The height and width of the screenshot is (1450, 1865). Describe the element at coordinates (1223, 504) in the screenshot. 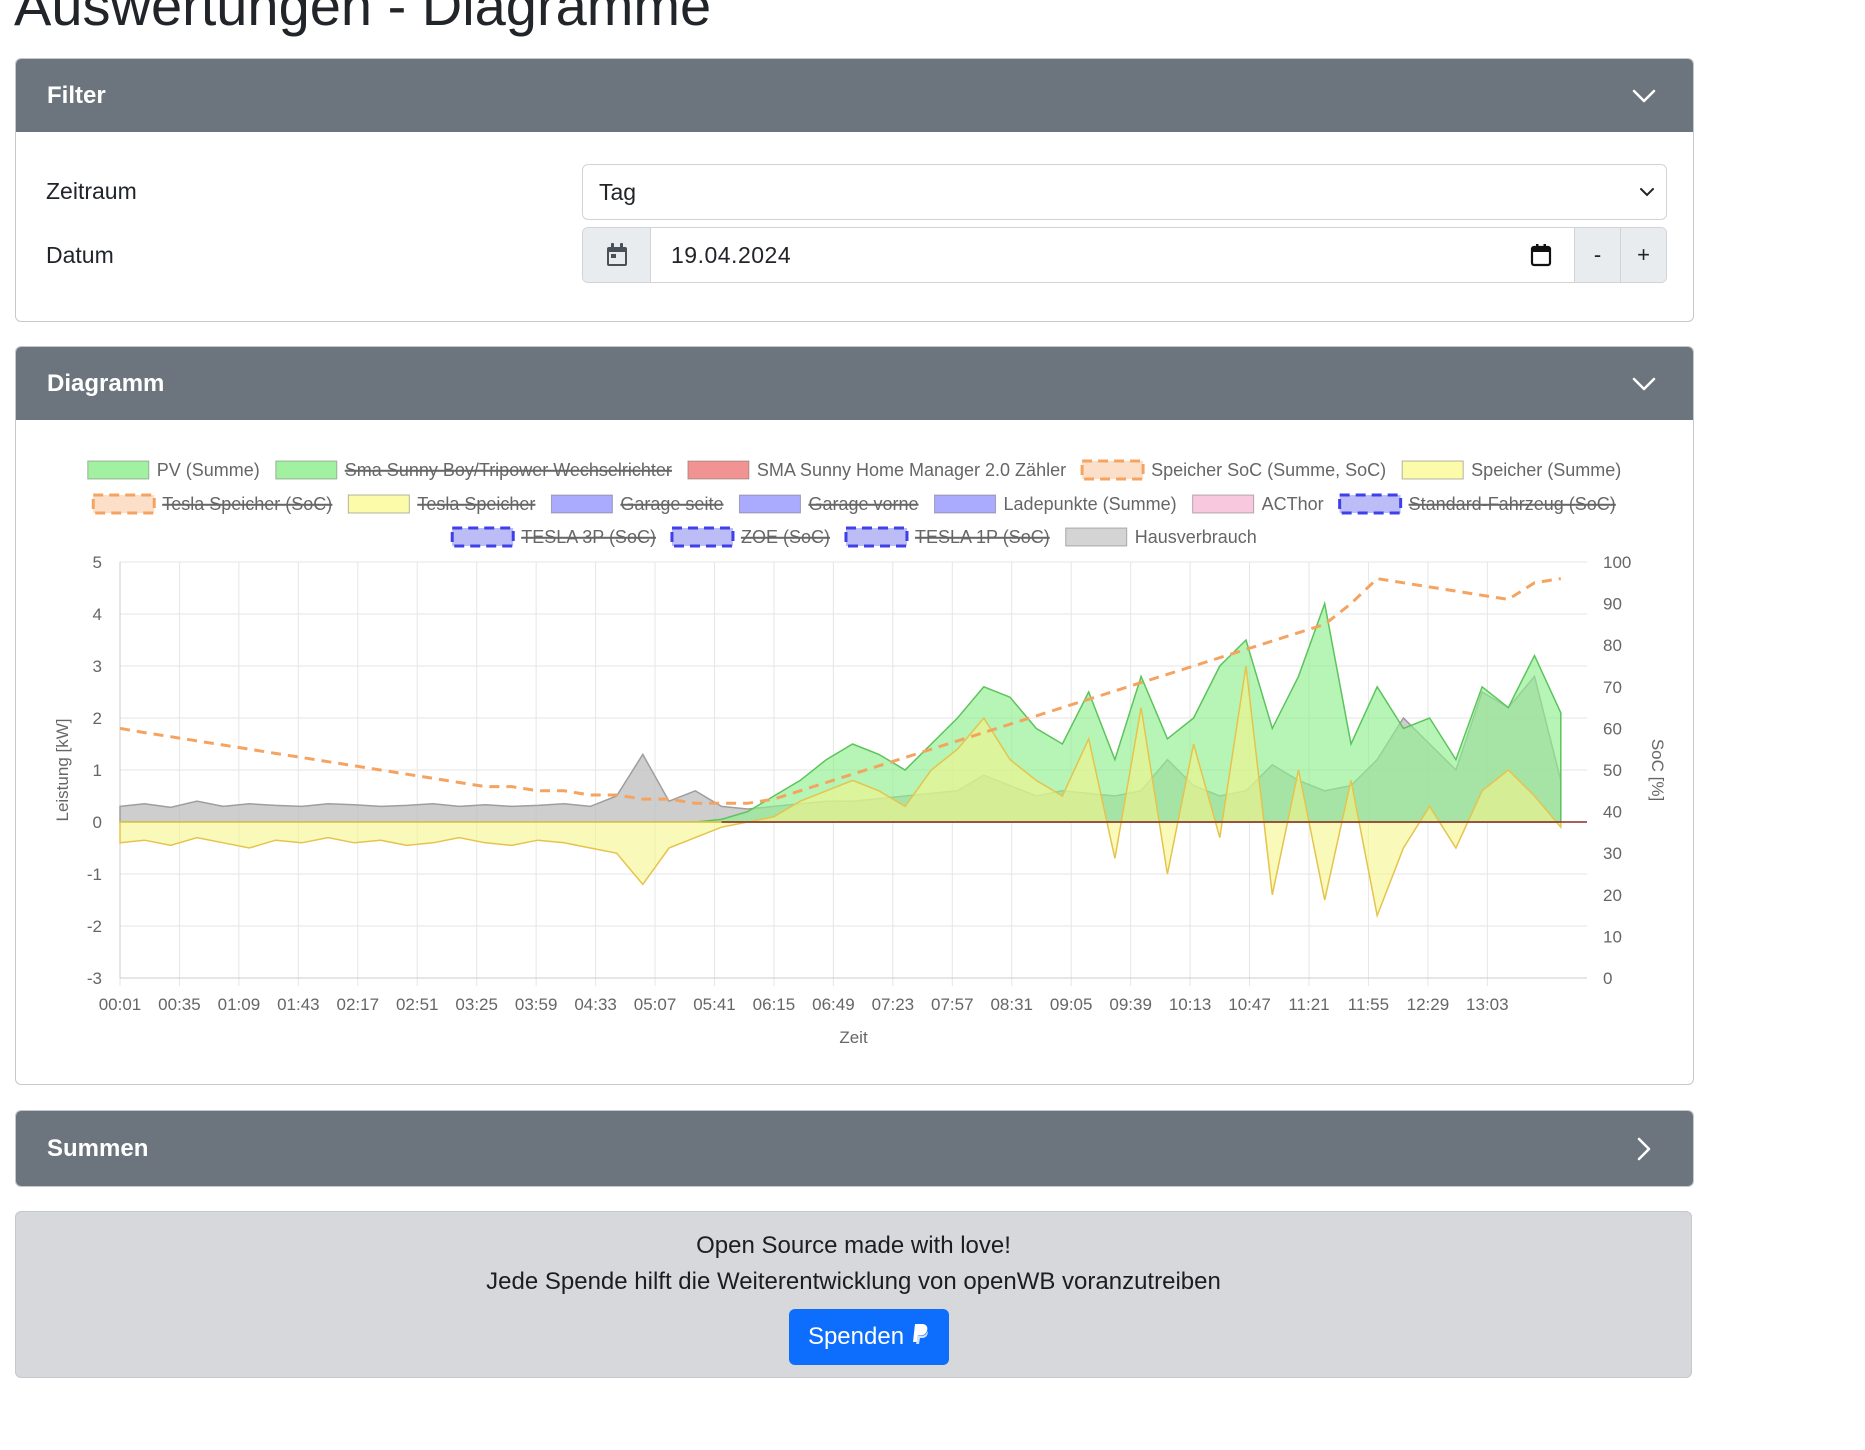

I see `legend-acthor-swatch` at that location.